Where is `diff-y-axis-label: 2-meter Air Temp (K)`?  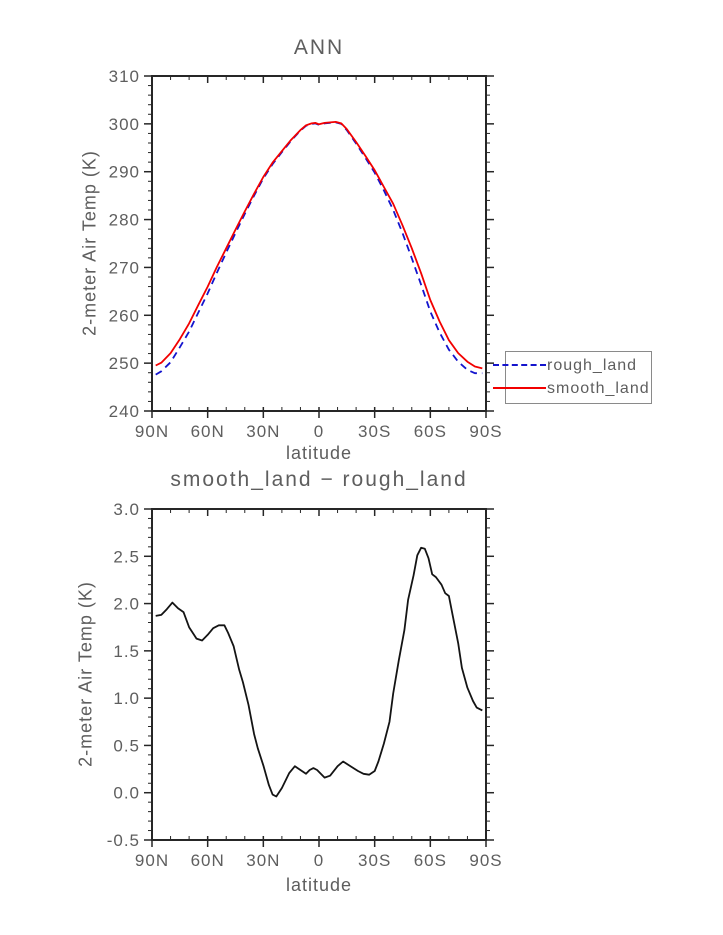
diff-y-axis-label: 2-meter Air Temp (K) is located at coordinates (85, 674).